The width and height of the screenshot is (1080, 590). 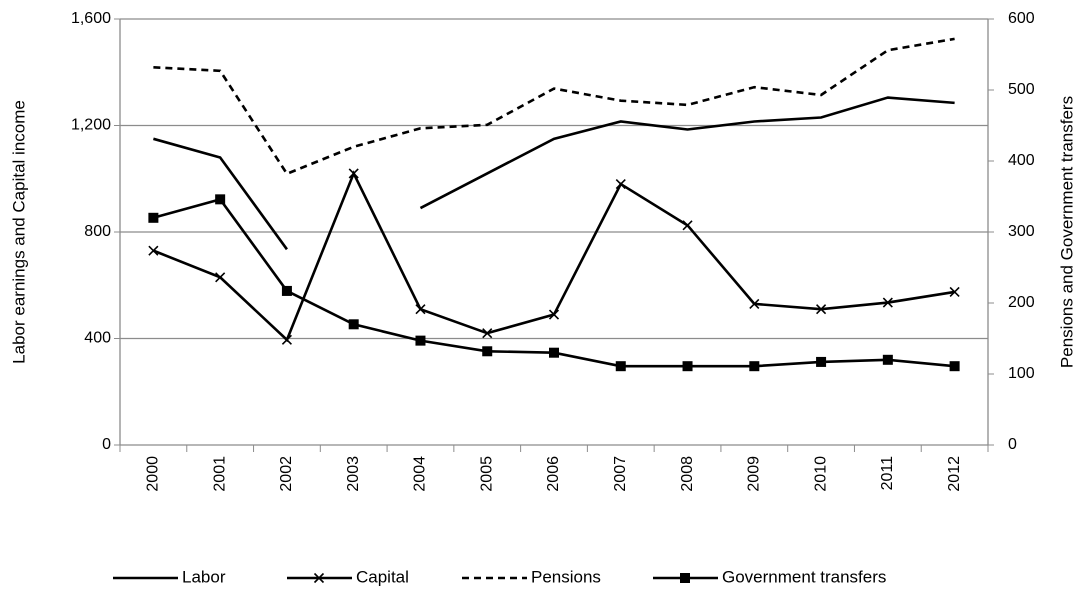 I want to click on x-tick-label: 2003, so click(x=353, y=474).